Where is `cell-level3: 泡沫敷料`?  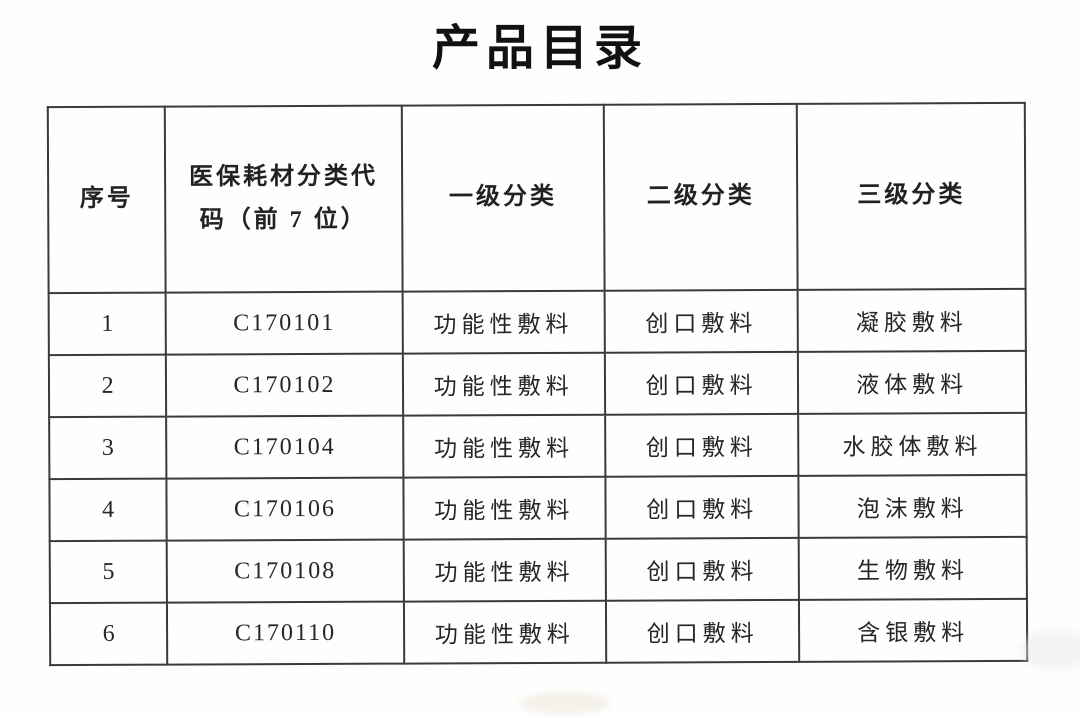
cell-level3: 泡沫敷料 is located at coordinates (912, 506).